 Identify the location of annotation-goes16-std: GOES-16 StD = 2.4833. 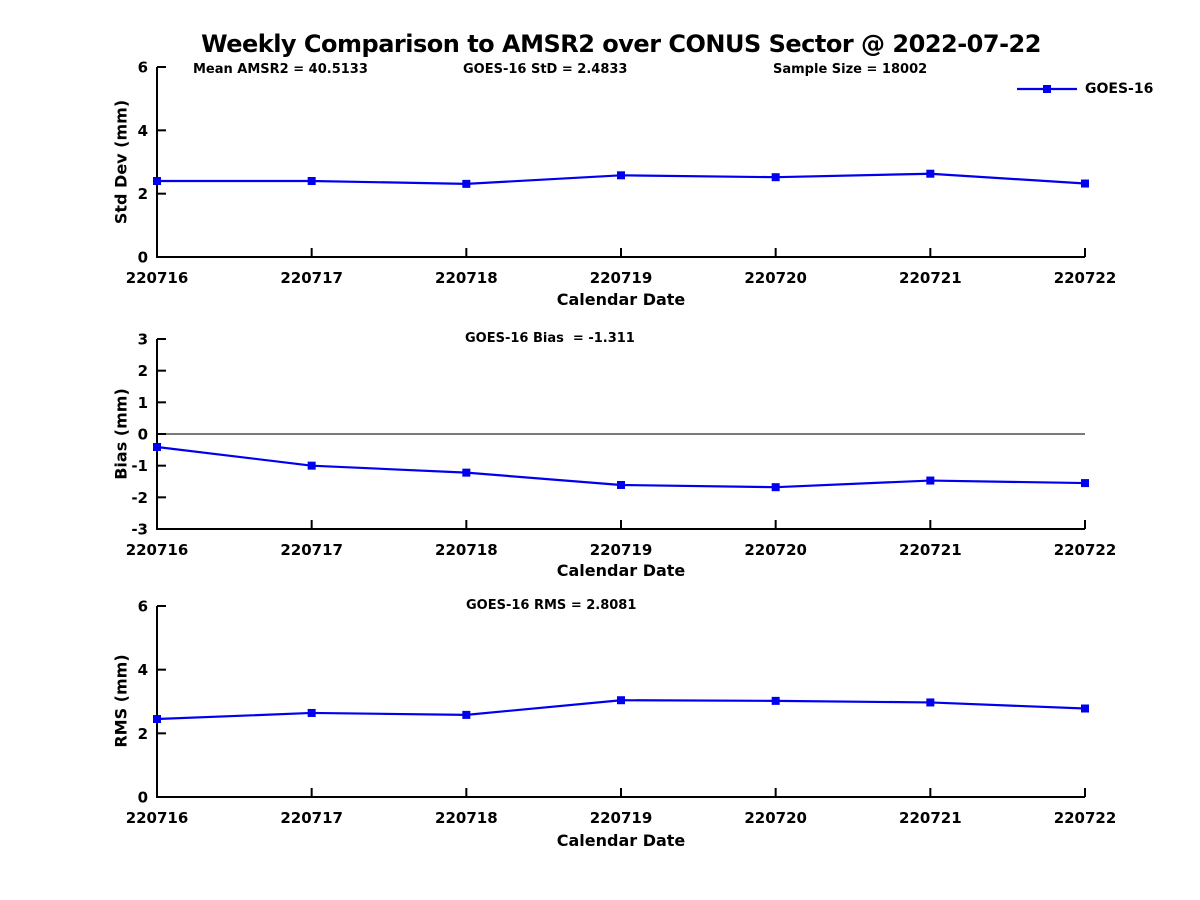
(545, 69).